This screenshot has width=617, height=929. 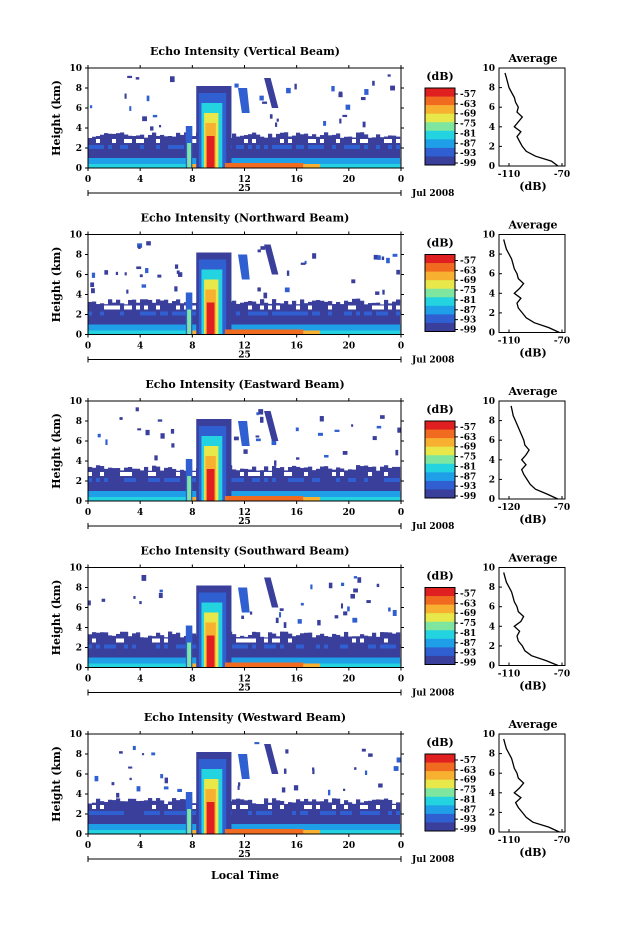 What do you see at coordinates (79, 109) in the screenshot?
I see `y-tick-label: 6` at bounding box center [79, 109].